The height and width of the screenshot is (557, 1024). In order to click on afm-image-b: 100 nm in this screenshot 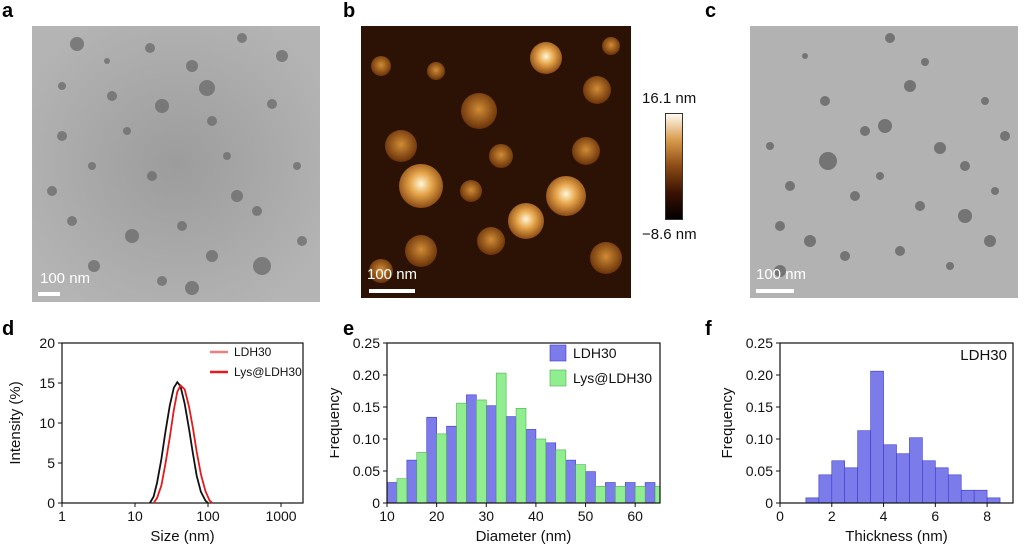, I will do `click(496, 162)`.